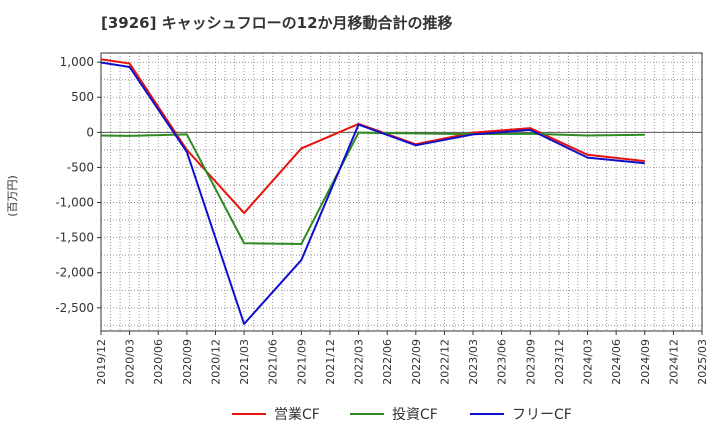 This screenshot has width=720, height=440. What do you see at coordinates (101, 362) in the screenshot?
I see `x-tick-label: 2019/12` at bounding box center [101, 362].